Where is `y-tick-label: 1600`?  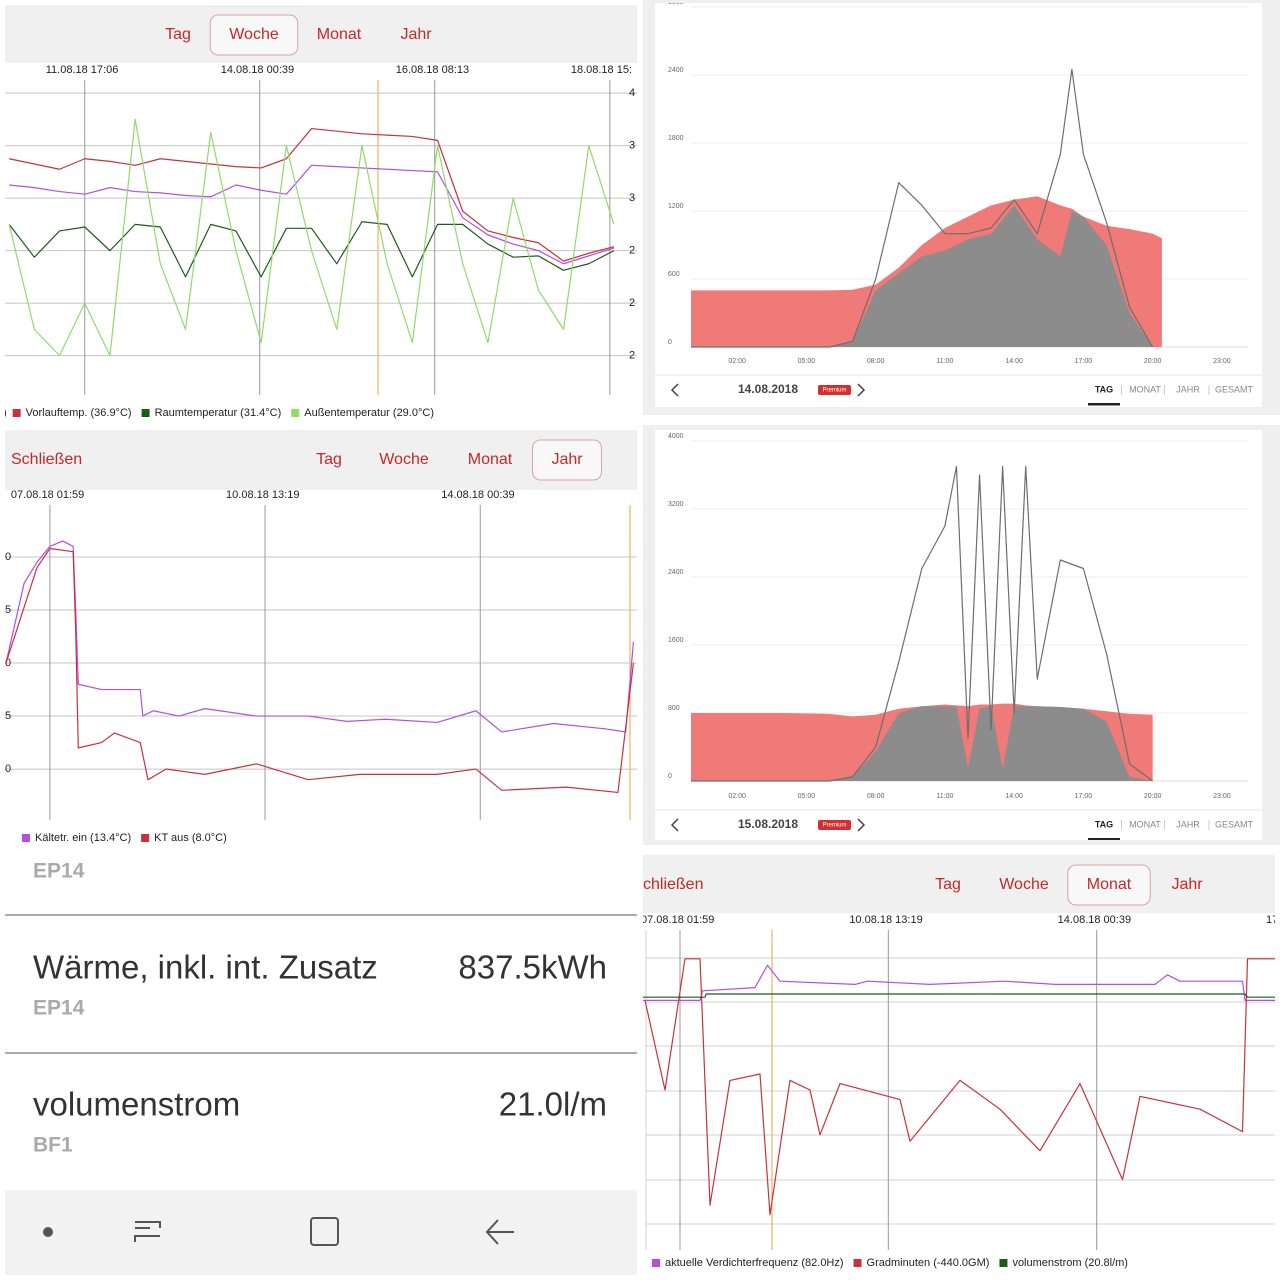 y-tick-label: 1600 is located at coordinates (676, 640).